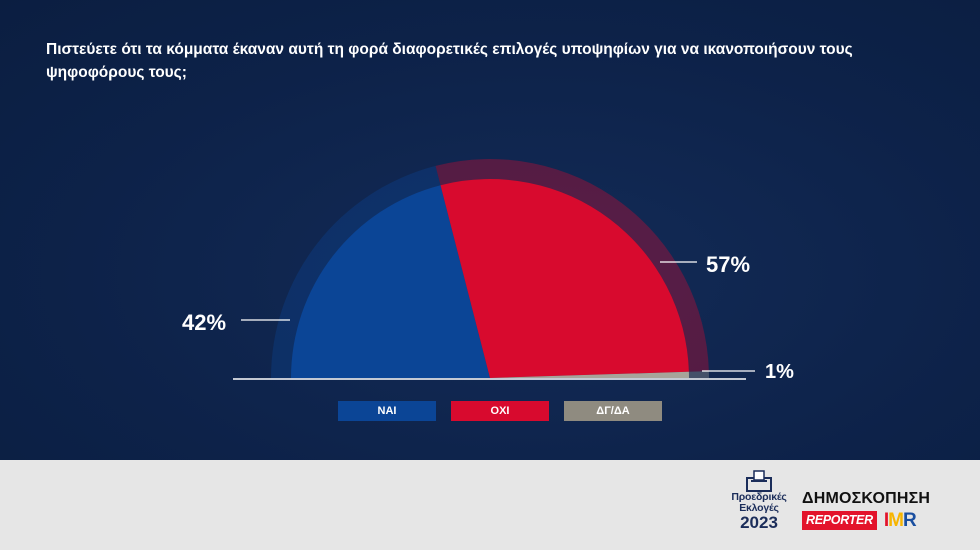  I want to click on elections-logo-line2: Εκλογές, so click(759, 508).